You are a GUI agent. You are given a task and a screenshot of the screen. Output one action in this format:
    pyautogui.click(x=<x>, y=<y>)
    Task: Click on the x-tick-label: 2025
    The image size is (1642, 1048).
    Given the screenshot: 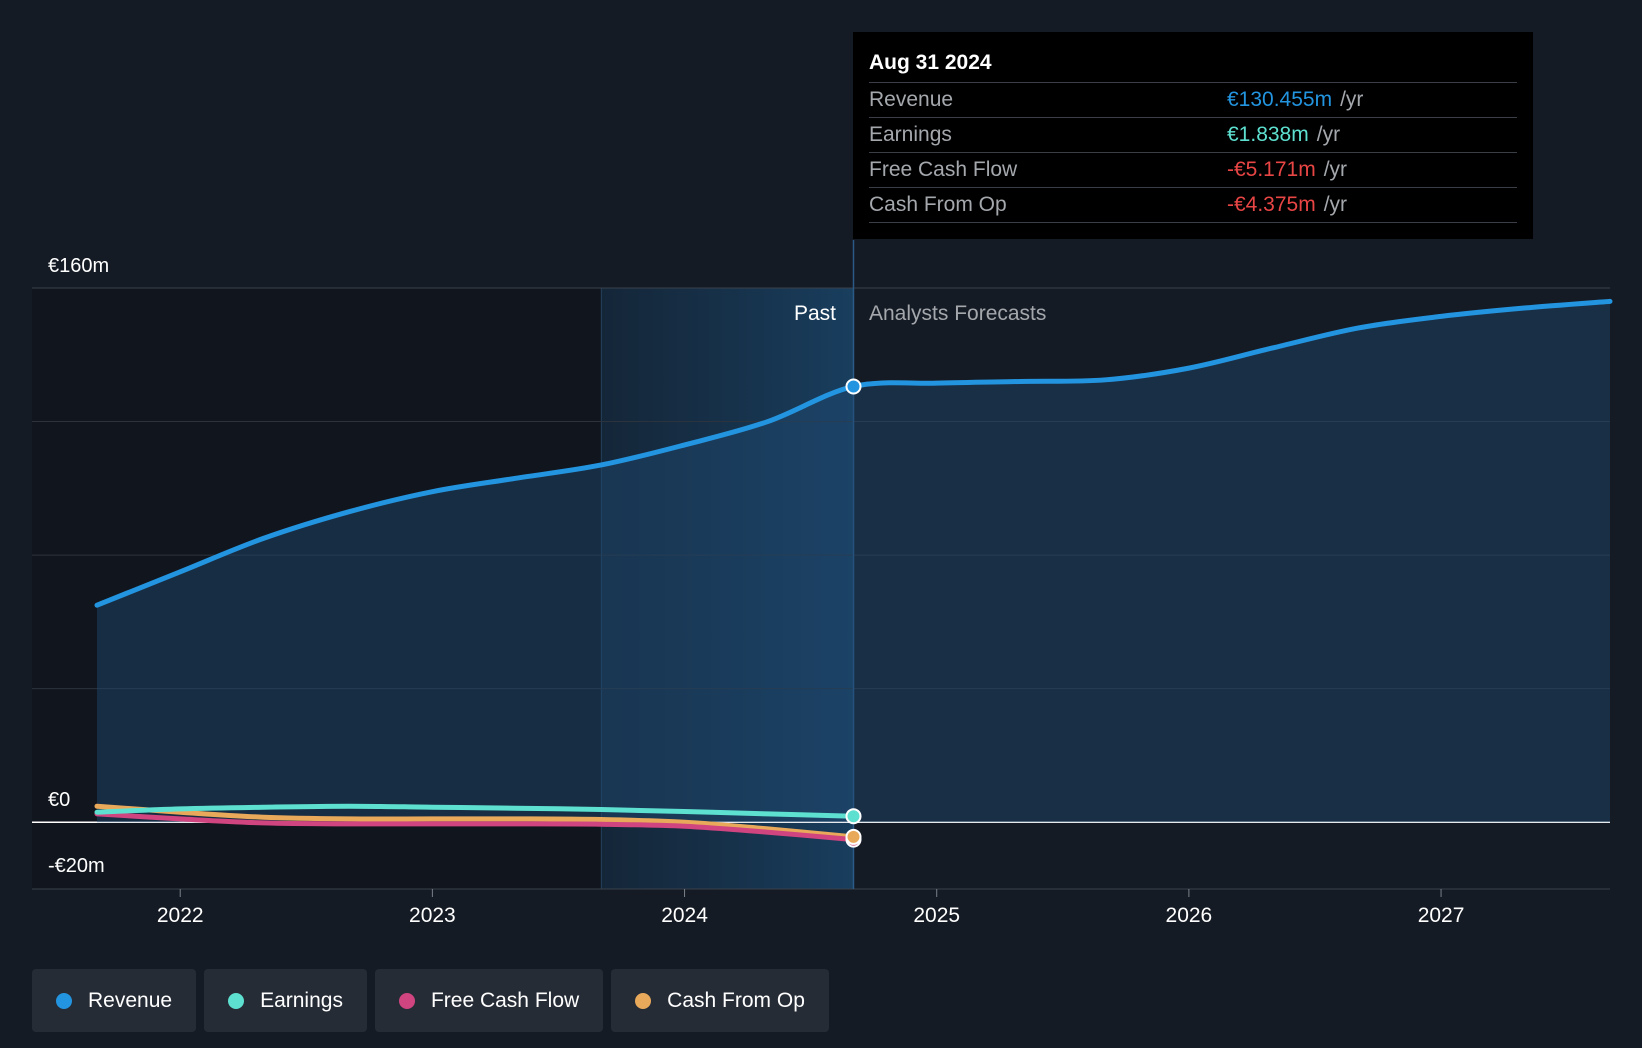 What is the action you would take?
    pyautogui.click(x=936, y=915)
    